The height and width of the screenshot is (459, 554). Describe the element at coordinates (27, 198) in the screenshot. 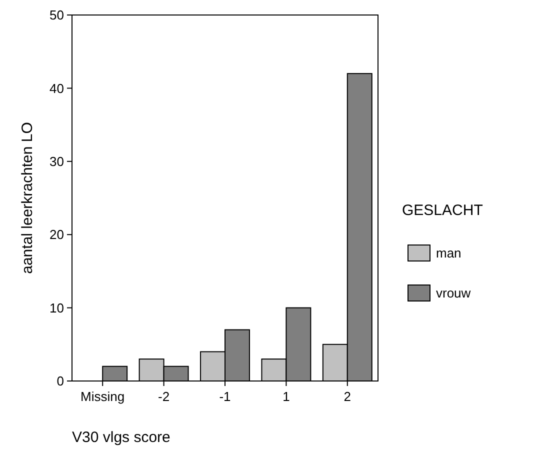

I see `y-axis-title: aantal leerkrachten LO` at that location.